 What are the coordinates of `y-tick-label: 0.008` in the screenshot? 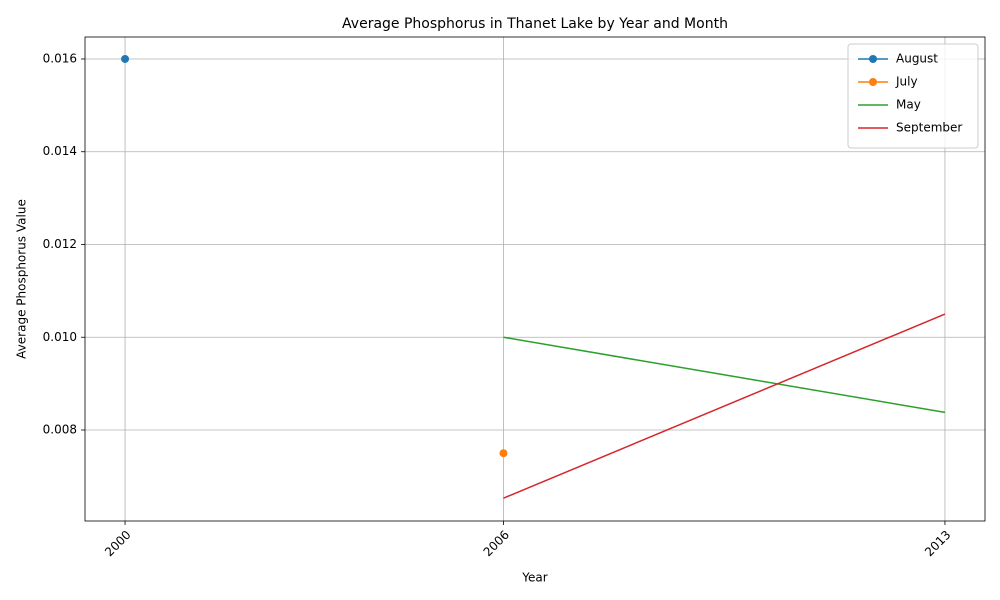 It's located at (60, 430).